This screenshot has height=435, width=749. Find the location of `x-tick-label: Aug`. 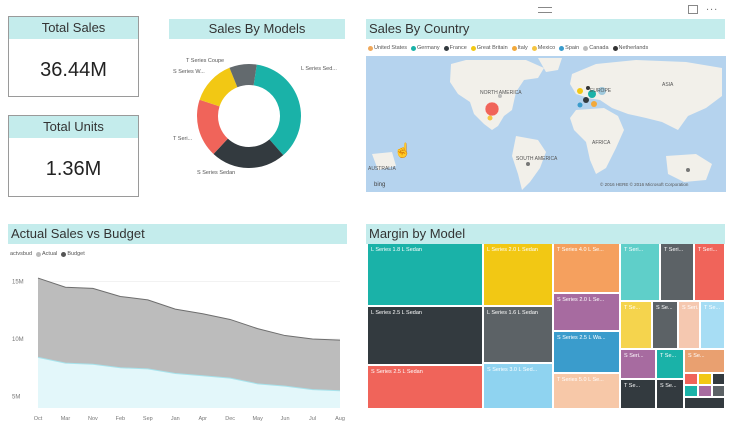

x-tick-label: Aug is located at coordinates (340, 419).